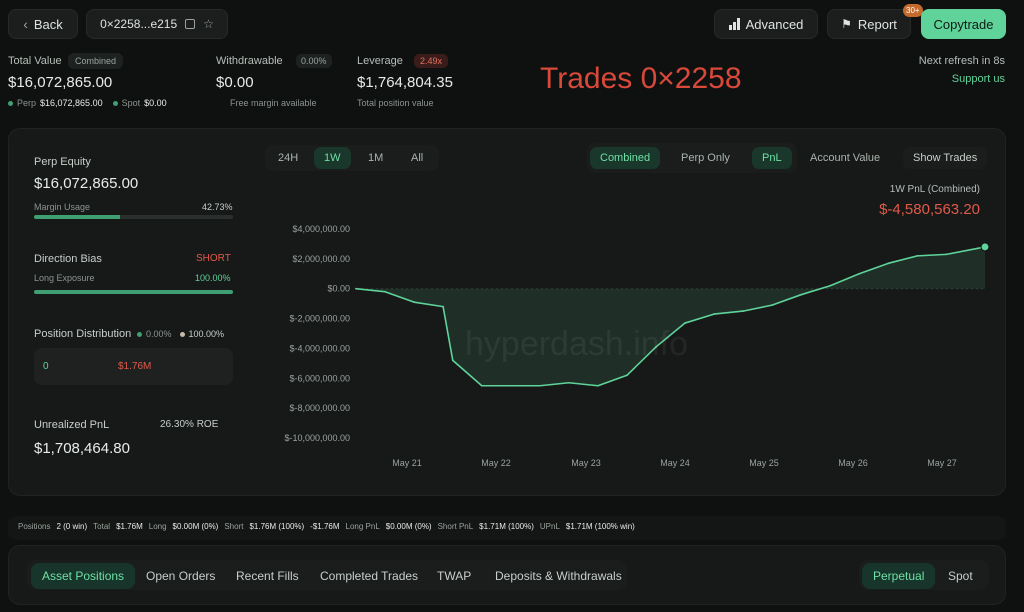  What do you see at coordinates (60, 82) in the screenshot?
I see `total-value: $16,072,865.00` at bounding box center [60, 82].